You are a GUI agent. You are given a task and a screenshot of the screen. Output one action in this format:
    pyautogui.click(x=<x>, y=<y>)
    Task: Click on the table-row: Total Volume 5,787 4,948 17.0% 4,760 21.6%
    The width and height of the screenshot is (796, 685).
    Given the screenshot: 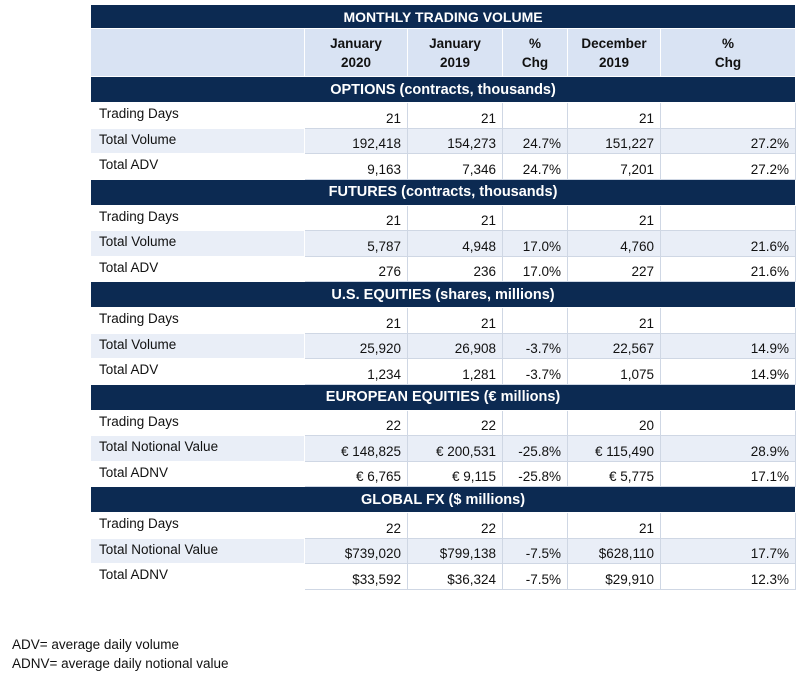 What is the action you would take?
    pyautogui.click(x=443, y=243)
    